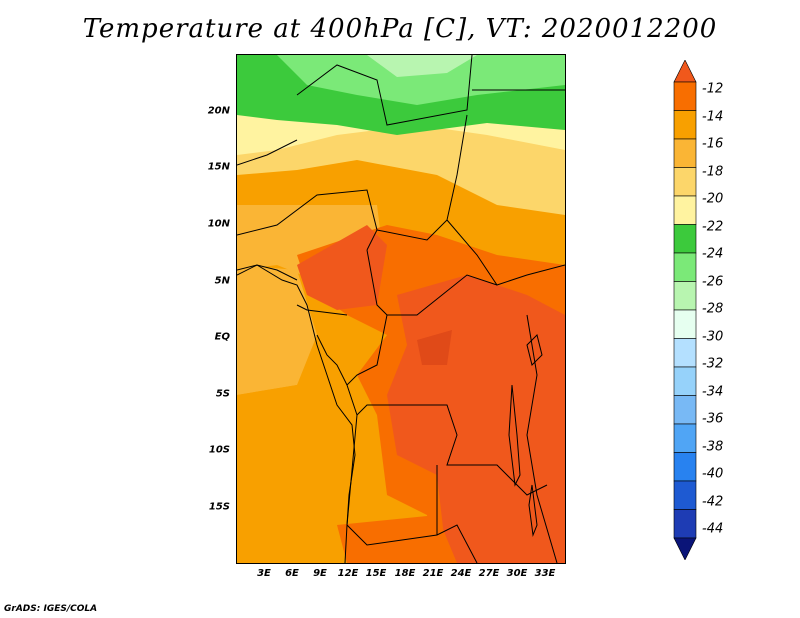 This screenshot has width=800, height=618. Describe the element at coordinates (713, 447) in the screenshot. I see `colorbar-label: -38` at that location.